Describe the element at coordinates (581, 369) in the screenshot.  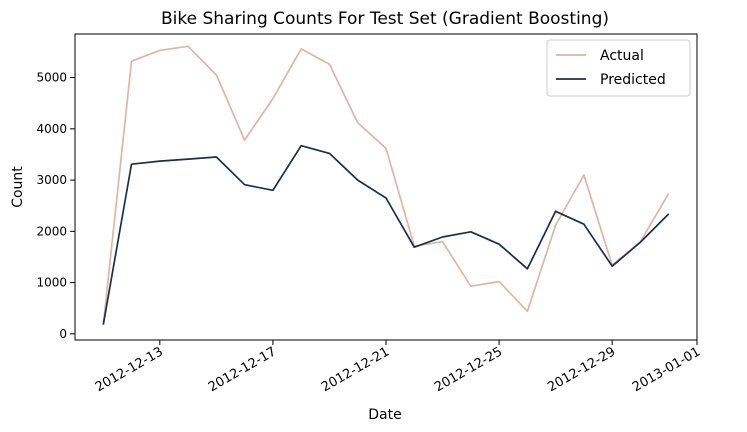
I see `x-tick-label: 2012-12-29` at that location.